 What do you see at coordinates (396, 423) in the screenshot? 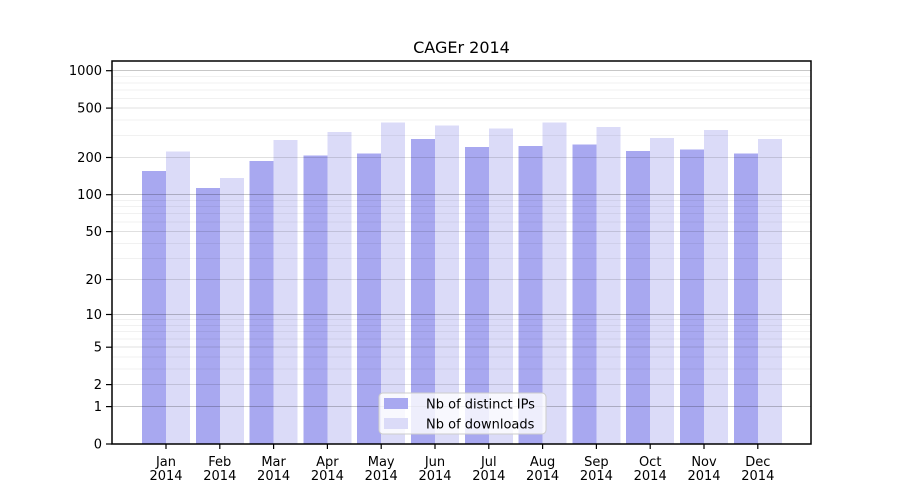
I see `legend-swatch-downloads` at bounding box center [396, 423].